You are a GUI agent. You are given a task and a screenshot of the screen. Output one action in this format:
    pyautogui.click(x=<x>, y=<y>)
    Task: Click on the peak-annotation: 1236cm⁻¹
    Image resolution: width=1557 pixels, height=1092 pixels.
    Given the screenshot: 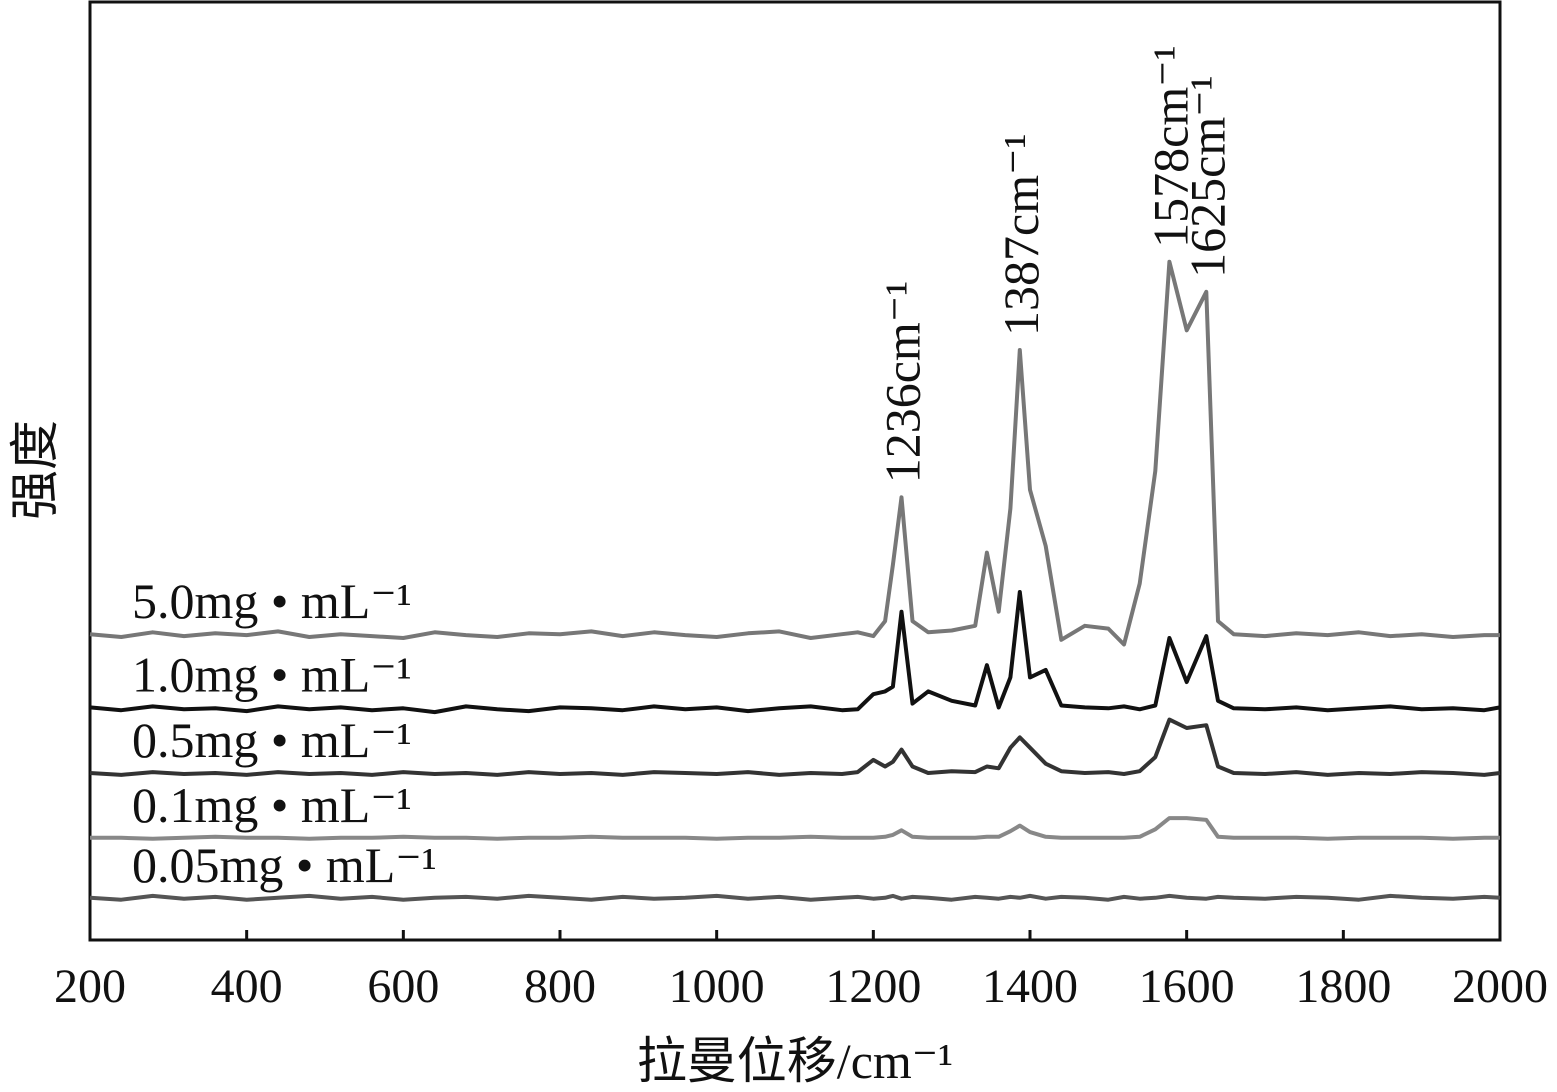 What is the action you would take?
    pyautogui.click(x=903, y=382)
    